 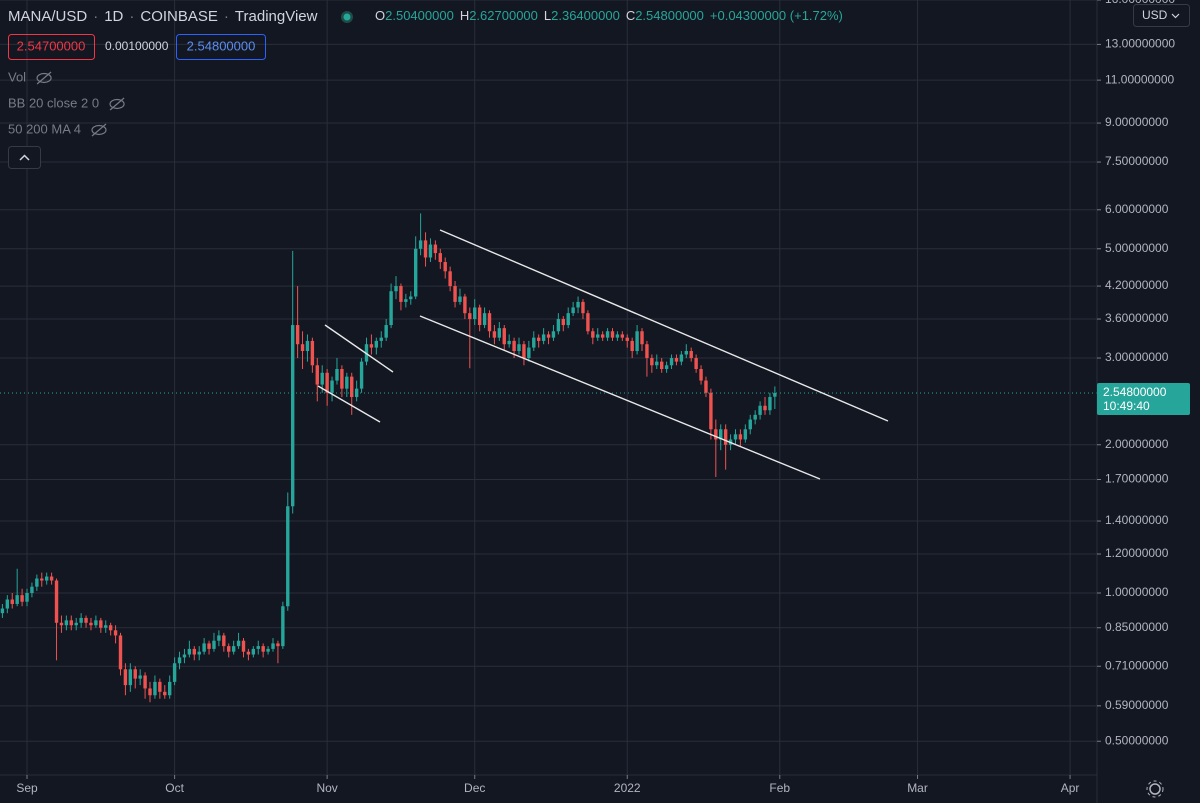 What do you see at coordinates (51, 47) in the screenshot?
I see `bid-box` at bounding box center [51, 47].